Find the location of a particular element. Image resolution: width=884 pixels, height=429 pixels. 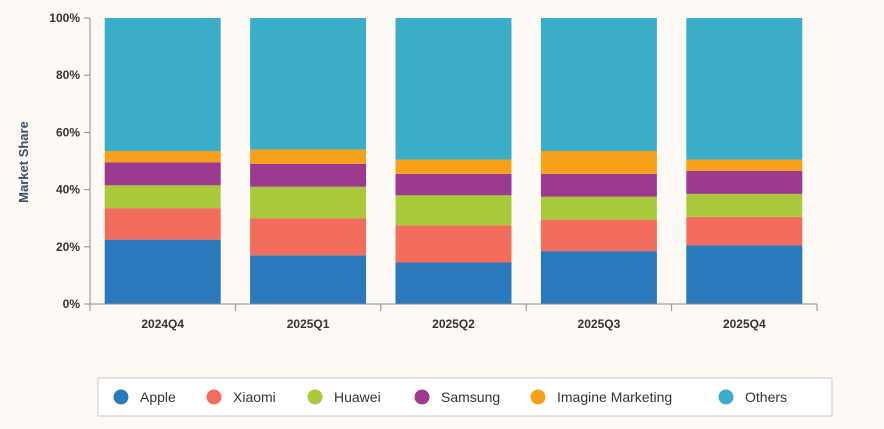

bar-2025q4-apple is located at coordinates (744, 274).